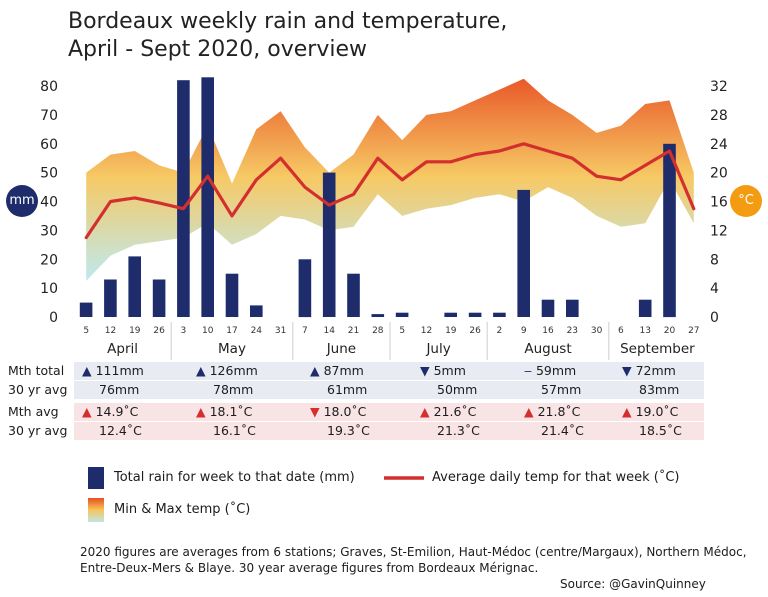 This screenshot has width=768, height=597. Describe the element at coordinates (714, 289) in the screenshot. I see `right-axis-tick-label: 4` at that location.